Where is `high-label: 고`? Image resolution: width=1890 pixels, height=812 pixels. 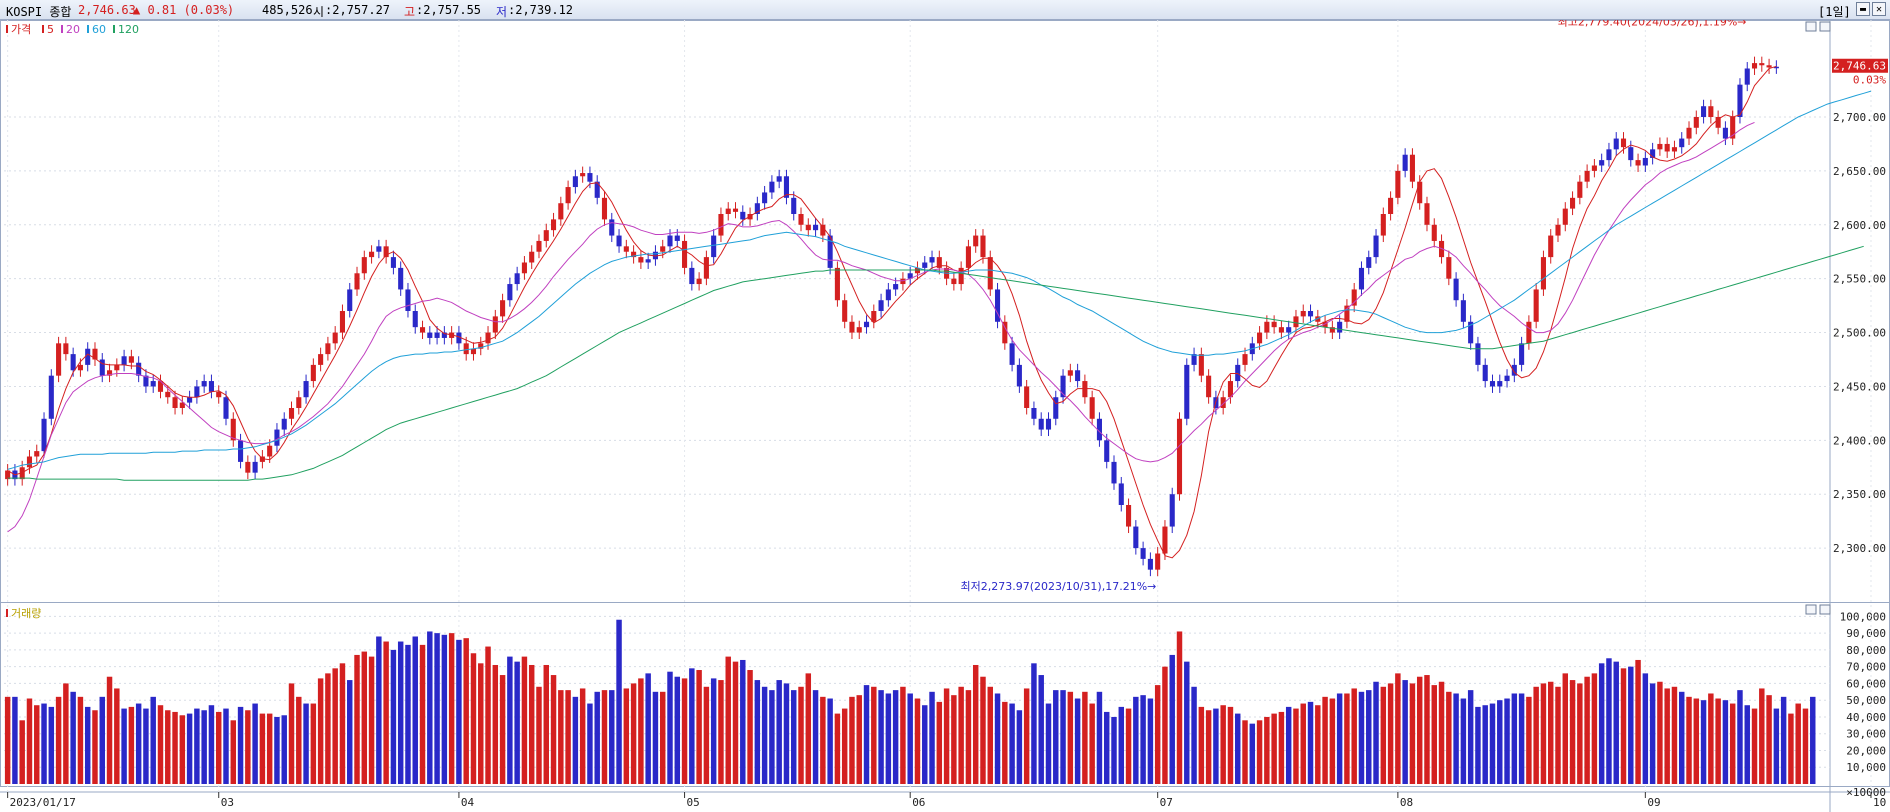 high-label: 고 is located at coordinates (410, 12).